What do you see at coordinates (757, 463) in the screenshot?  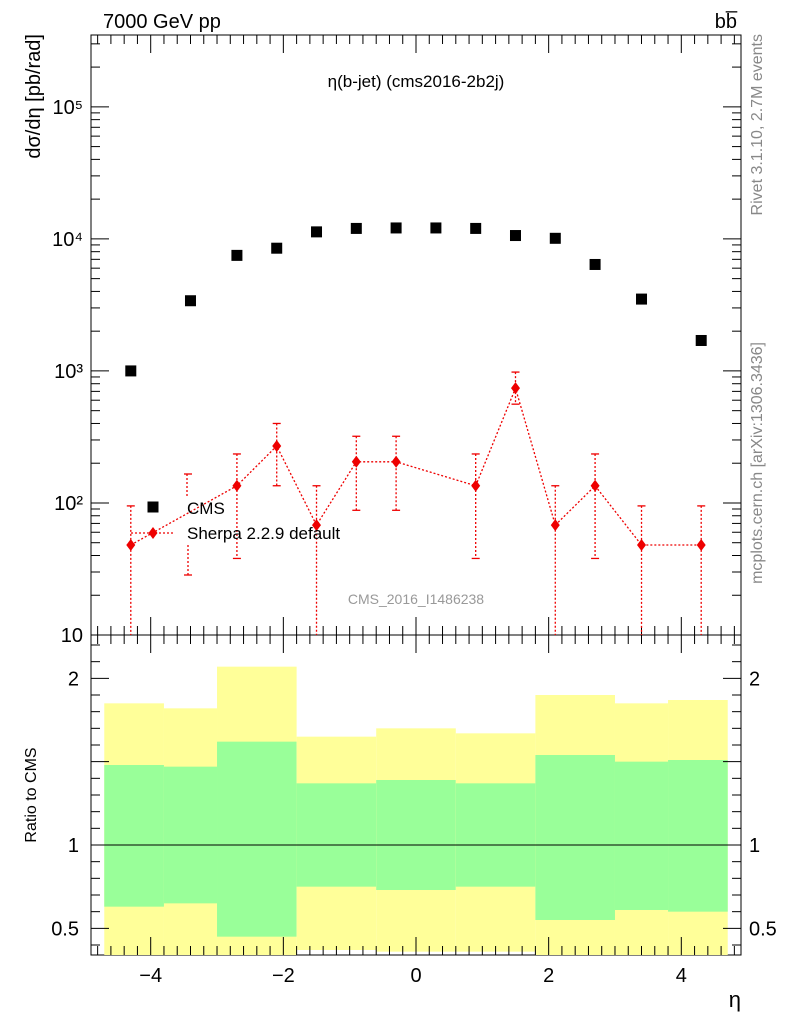 I see `mcplots-label: mcplots.cern.ch [arXiv:1306.3436]` at bounding box center [757, 463].